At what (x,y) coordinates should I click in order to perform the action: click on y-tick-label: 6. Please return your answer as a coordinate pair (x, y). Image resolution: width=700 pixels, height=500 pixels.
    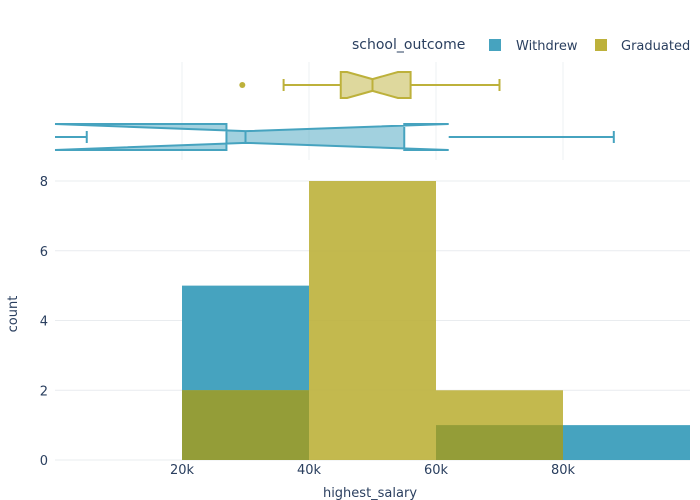
    Looking at the image, I should click on (44, 252).